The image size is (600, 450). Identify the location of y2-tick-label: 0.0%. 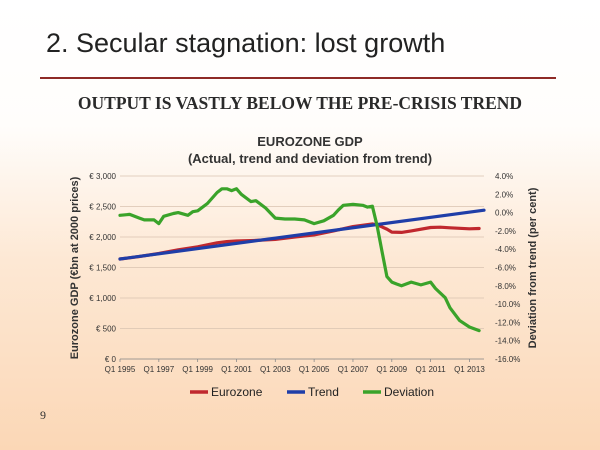
(504, 213).